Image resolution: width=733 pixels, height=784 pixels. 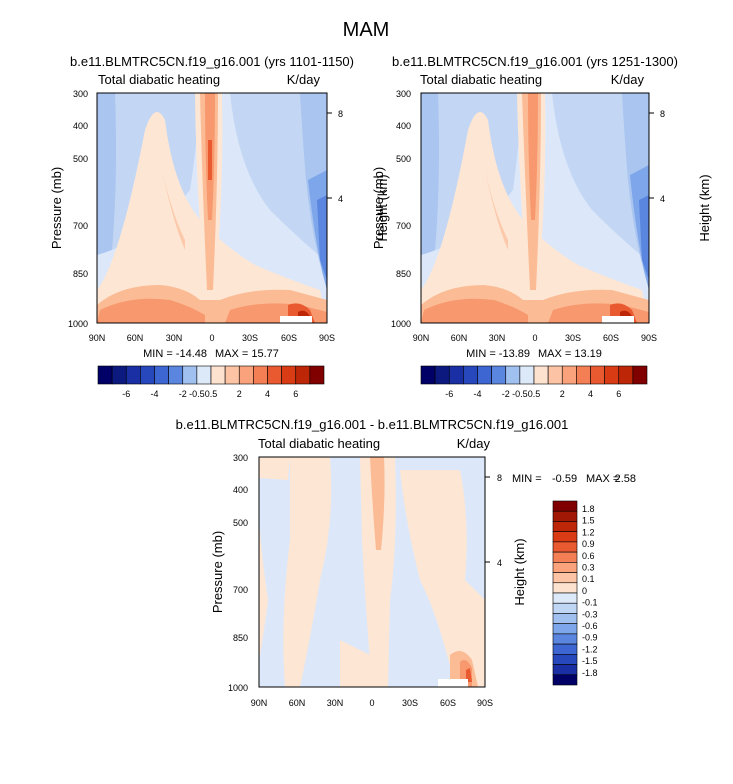 I want to click on colorbar-label: 2, so click(x=239, y=394).